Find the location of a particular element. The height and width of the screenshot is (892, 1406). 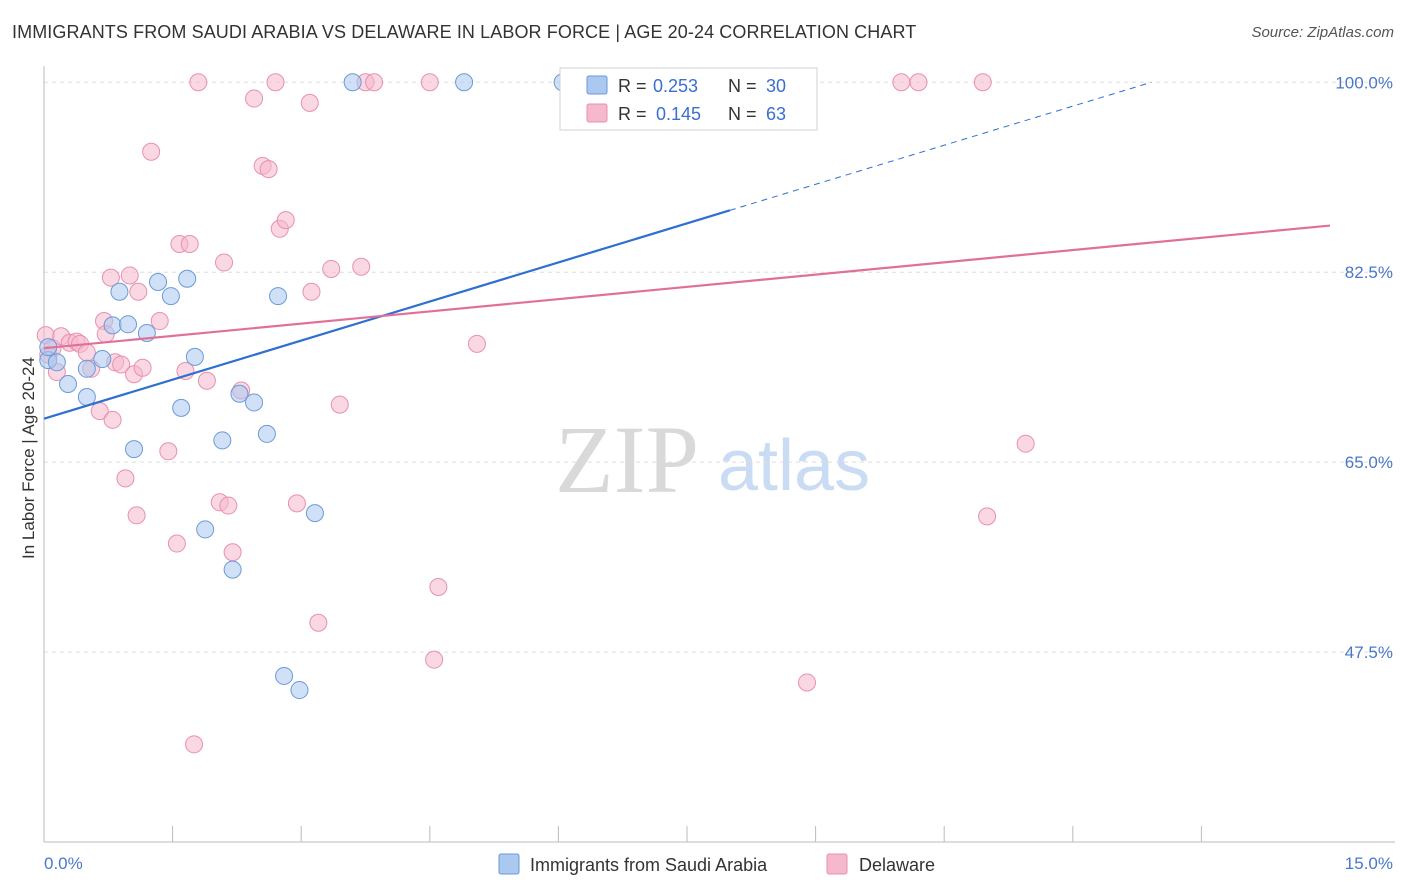

y-tick-label: 65.0% is located at coordinates (1369, 462).